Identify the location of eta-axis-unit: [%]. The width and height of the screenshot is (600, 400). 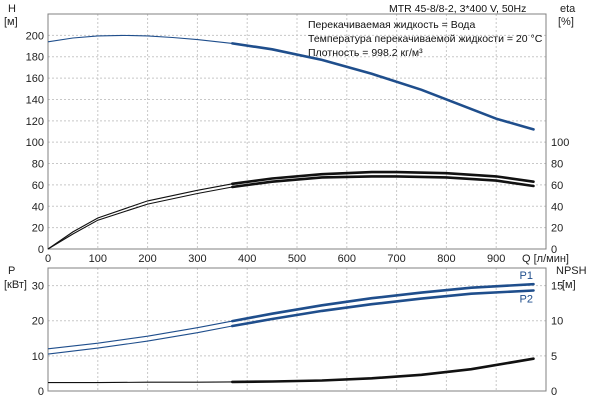
(566, 22).